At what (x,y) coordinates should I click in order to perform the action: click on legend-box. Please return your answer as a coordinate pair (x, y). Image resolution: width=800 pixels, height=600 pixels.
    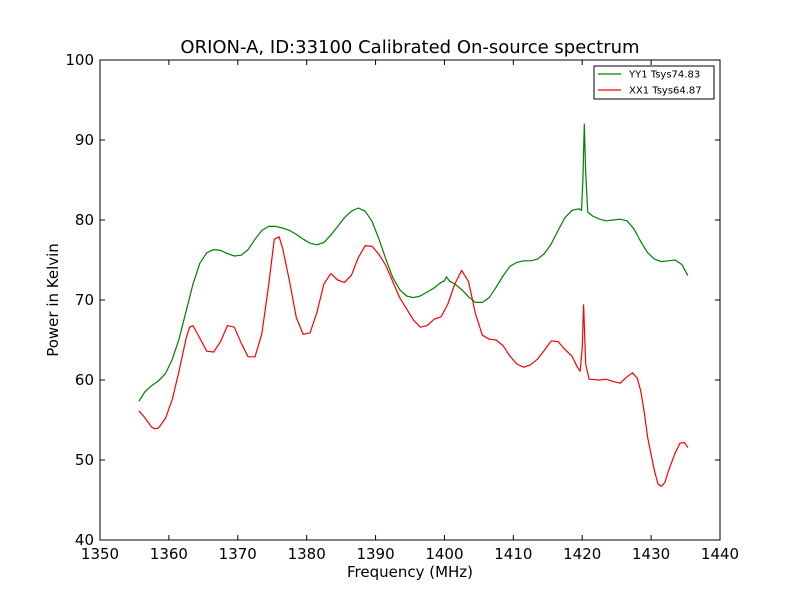
    Looking at the image, I should click on (654, 82).